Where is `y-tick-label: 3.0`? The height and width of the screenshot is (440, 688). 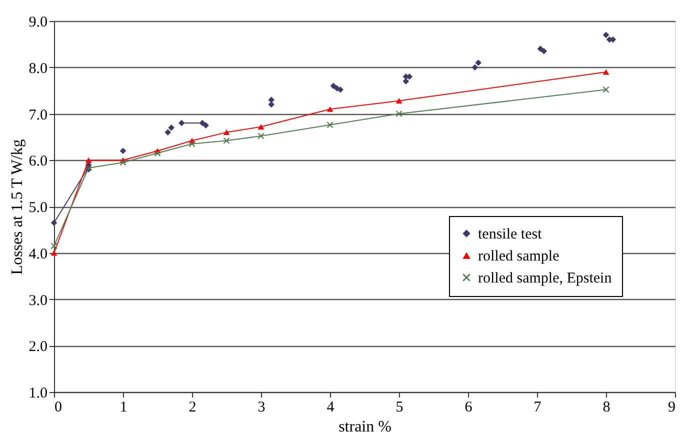 y-tick-label: 3.0 is located at coordinates (38, 300).